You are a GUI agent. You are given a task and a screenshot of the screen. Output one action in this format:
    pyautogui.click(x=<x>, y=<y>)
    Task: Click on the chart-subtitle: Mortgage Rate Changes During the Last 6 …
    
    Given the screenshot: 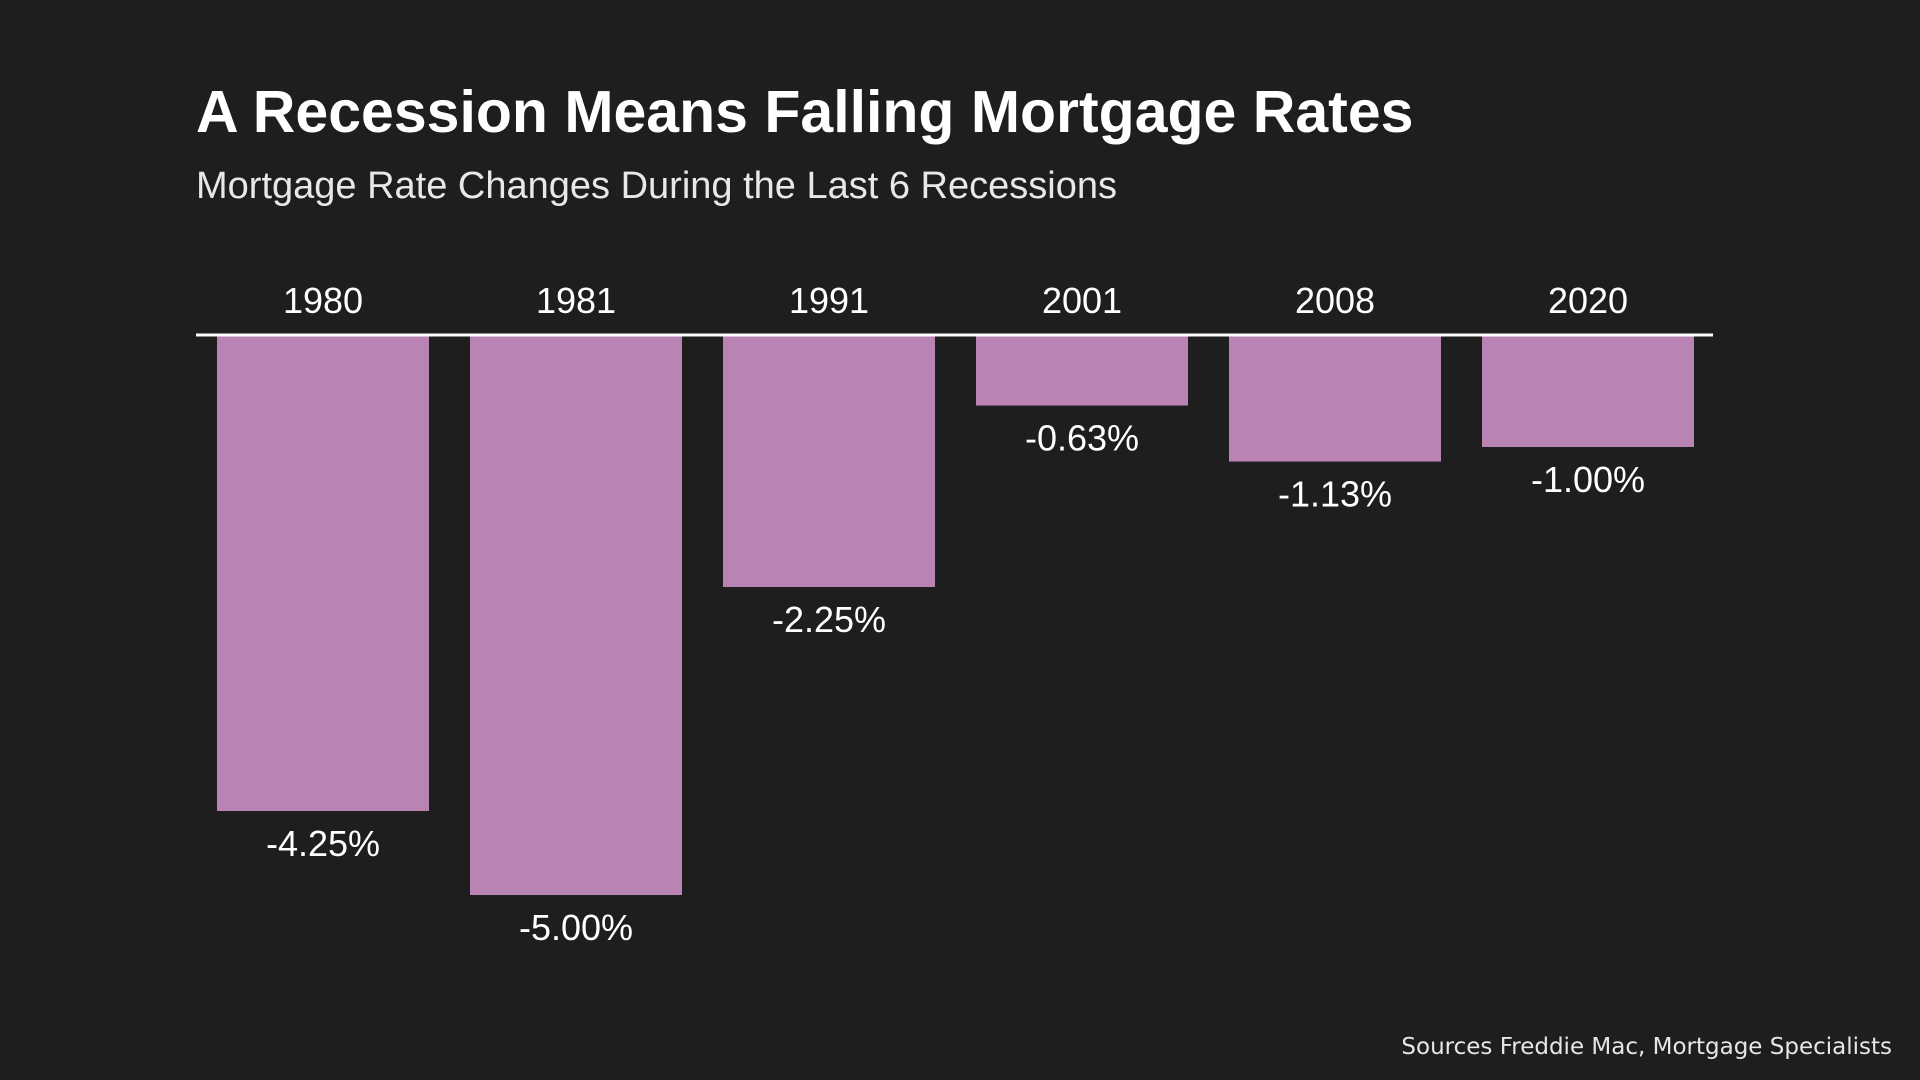 What is the action you would take?
    pyautogui.click(x=656, y=186)
    